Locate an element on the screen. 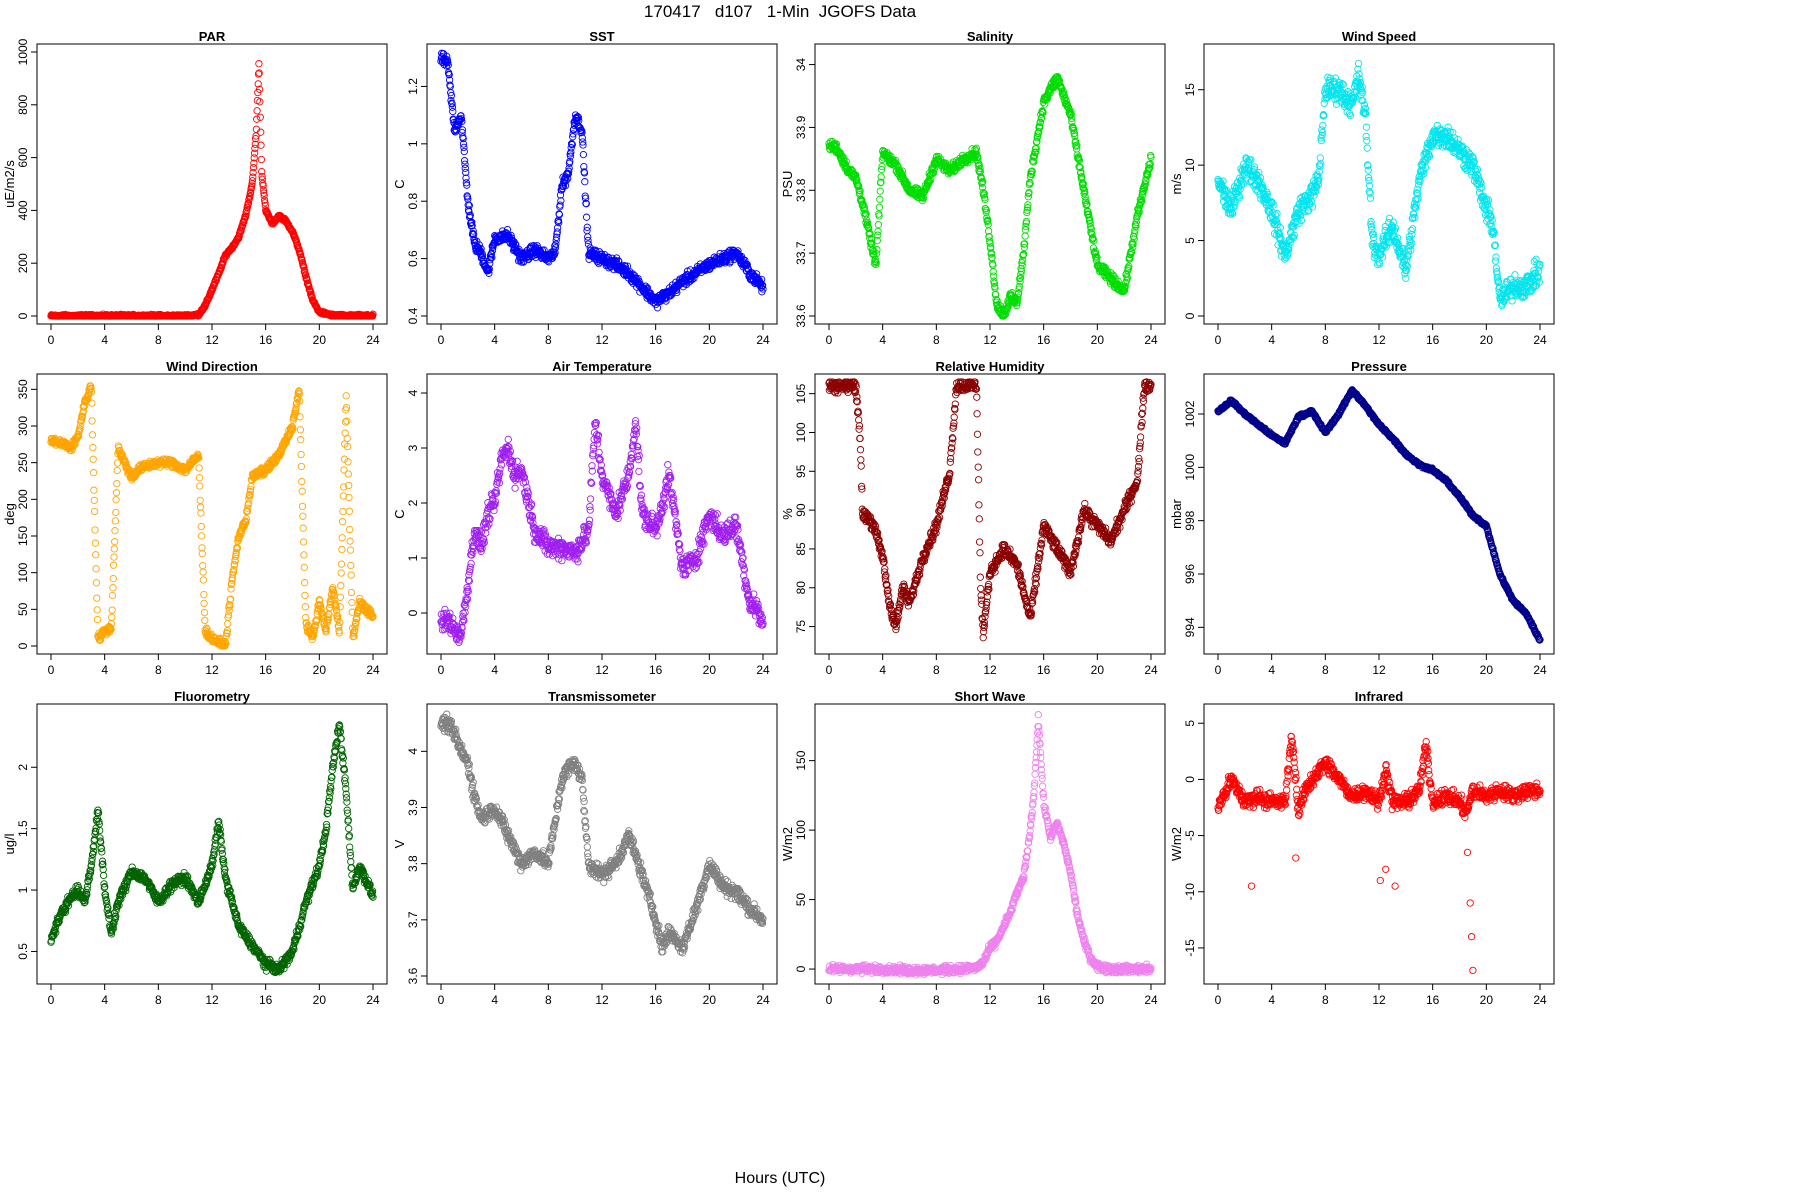 Image resolution: width=1800 pixels, height=1200 pixels. y-tick-label: 50 is located at coordinates (23, 609).